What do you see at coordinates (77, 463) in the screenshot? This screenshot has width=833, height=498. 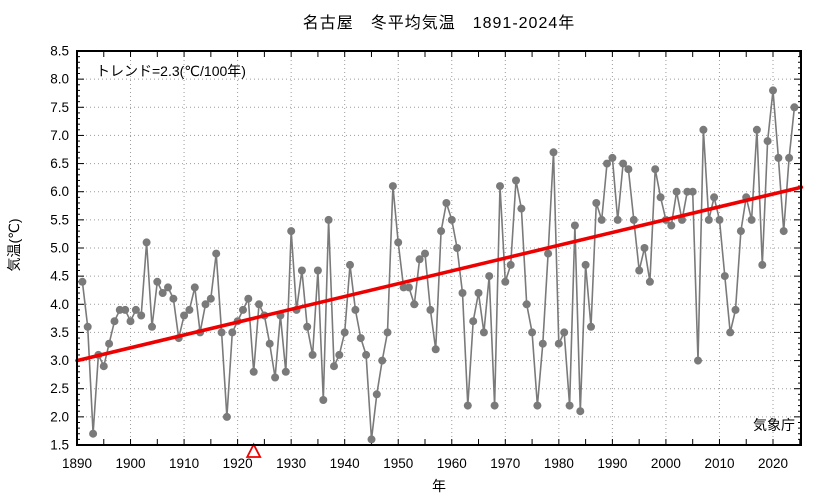 I see `x-tick-label: 1890` at bounding box center [77, 463].